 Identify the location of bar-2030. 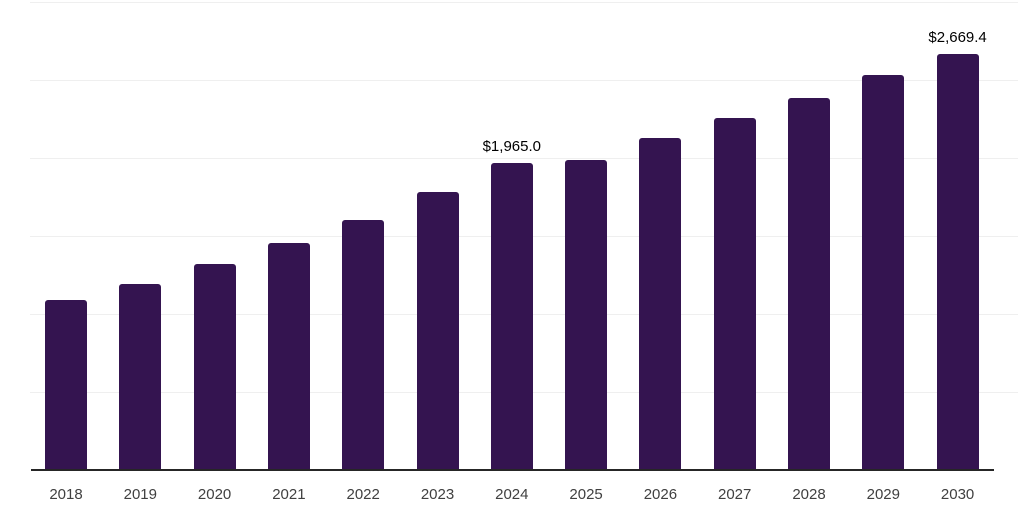
(957, 261).